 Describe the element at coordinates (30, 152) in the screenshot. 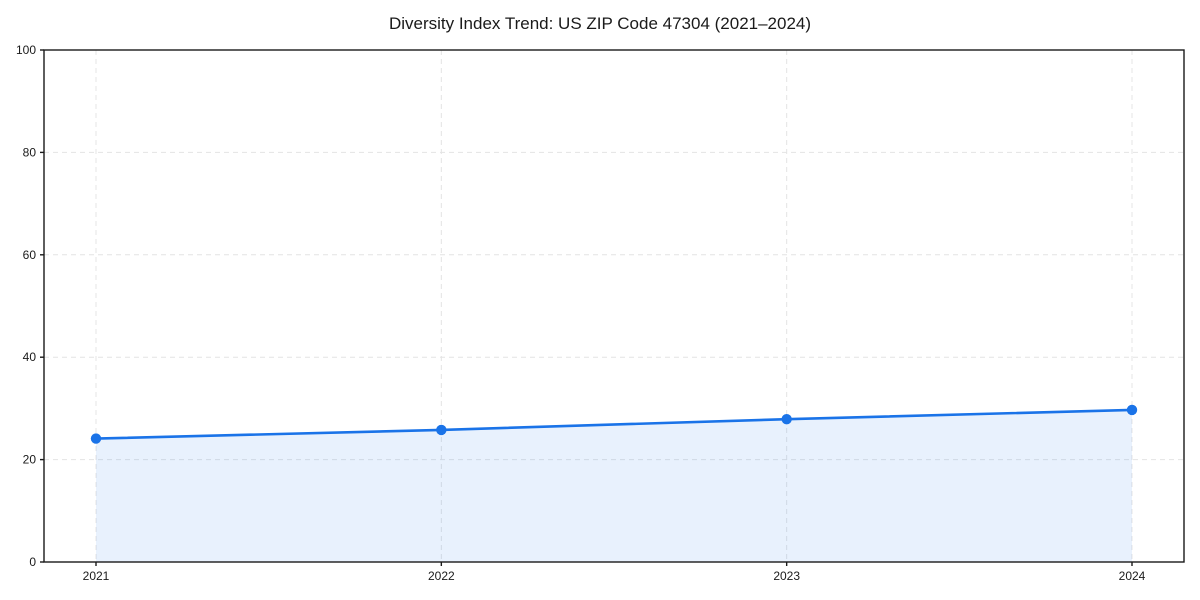

I see `y-axis-tick-label: 80` at that location.